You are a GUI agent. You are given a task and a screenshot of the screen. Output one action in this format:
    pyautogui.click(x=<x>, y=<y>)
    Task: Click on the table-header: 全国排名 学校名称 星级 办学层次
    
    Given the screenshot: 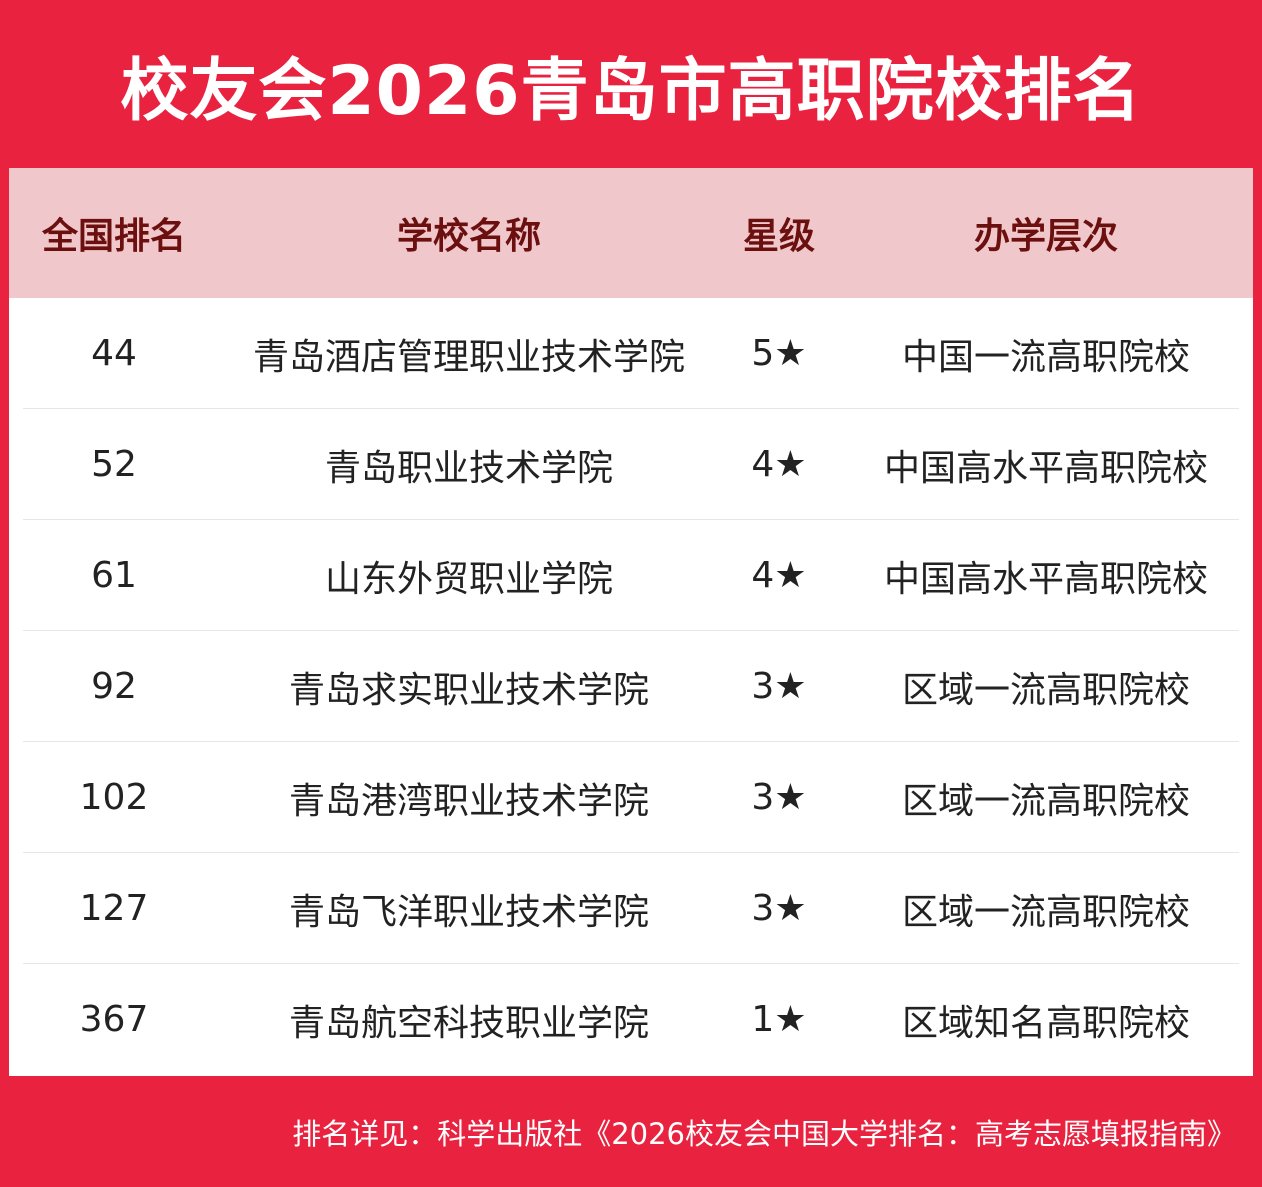 What is the action you would take?
    pyautogui.click(x=631, y=233)
    